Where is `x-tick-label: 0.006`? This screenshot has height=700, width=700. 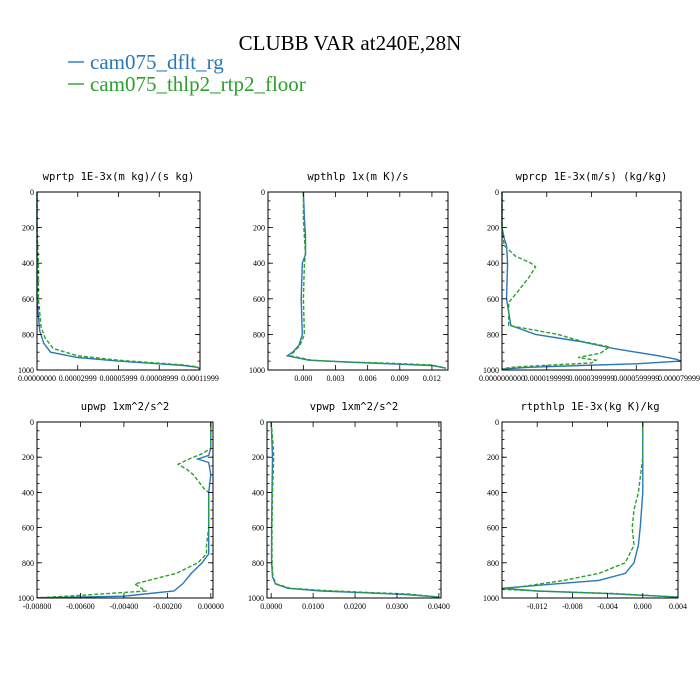
x-tick-label: 0.006 is located at coordinates (368, 378).